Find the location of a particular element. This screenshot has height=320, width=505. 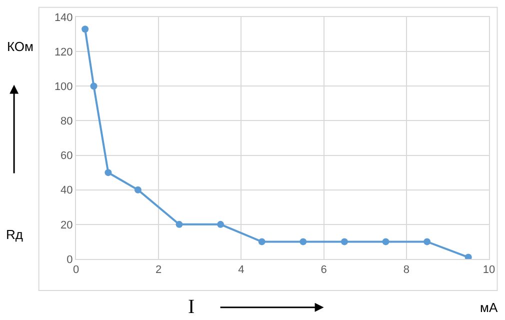

y-tick-label: 80 is located at coordinates (66, 122).